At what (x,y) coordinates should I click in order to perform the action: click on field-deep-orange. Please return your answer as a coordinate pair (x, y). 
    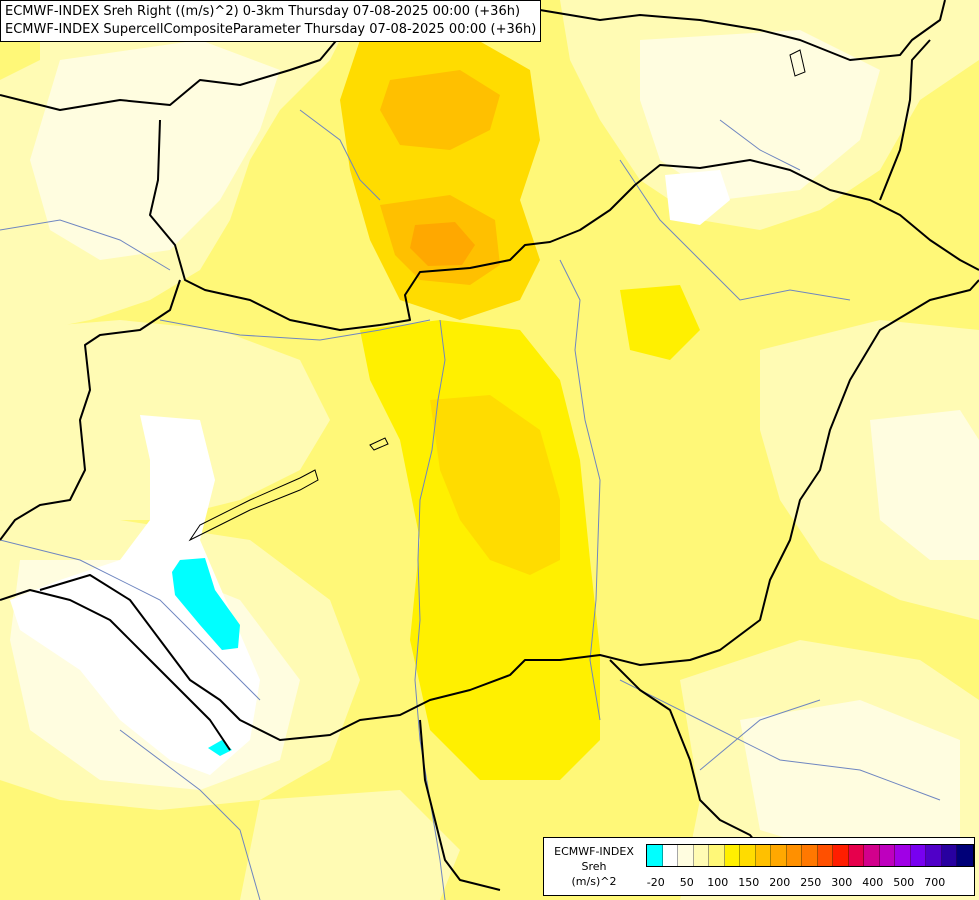
    Looking at the image, I should click on (442, 244).